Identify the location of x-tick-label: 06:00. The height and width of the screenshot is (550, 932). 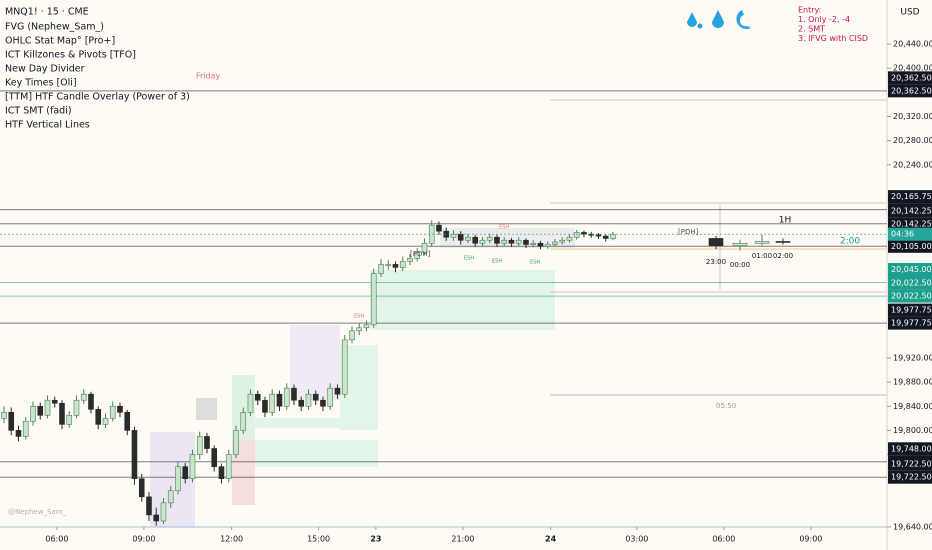
(56, 539).